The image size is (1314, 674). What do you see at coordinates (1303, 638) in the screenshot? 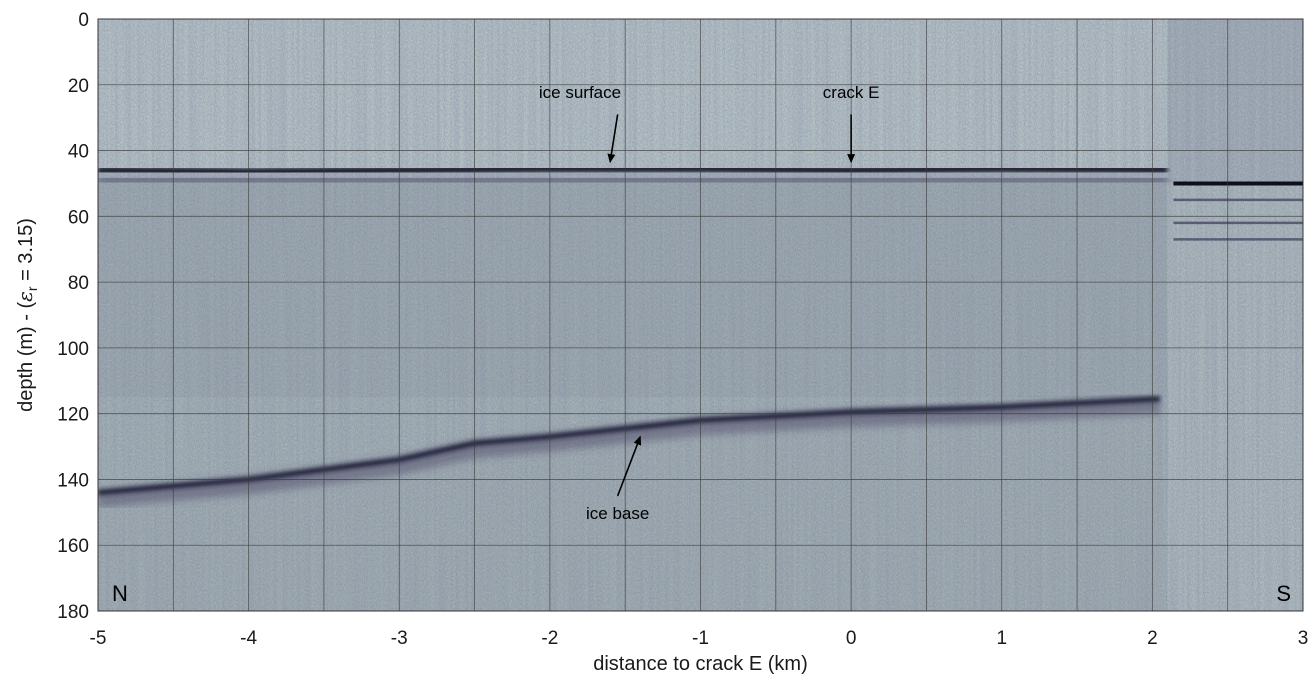
I see `x-tick-label-8: 3` at bounding box center [1303, 638].